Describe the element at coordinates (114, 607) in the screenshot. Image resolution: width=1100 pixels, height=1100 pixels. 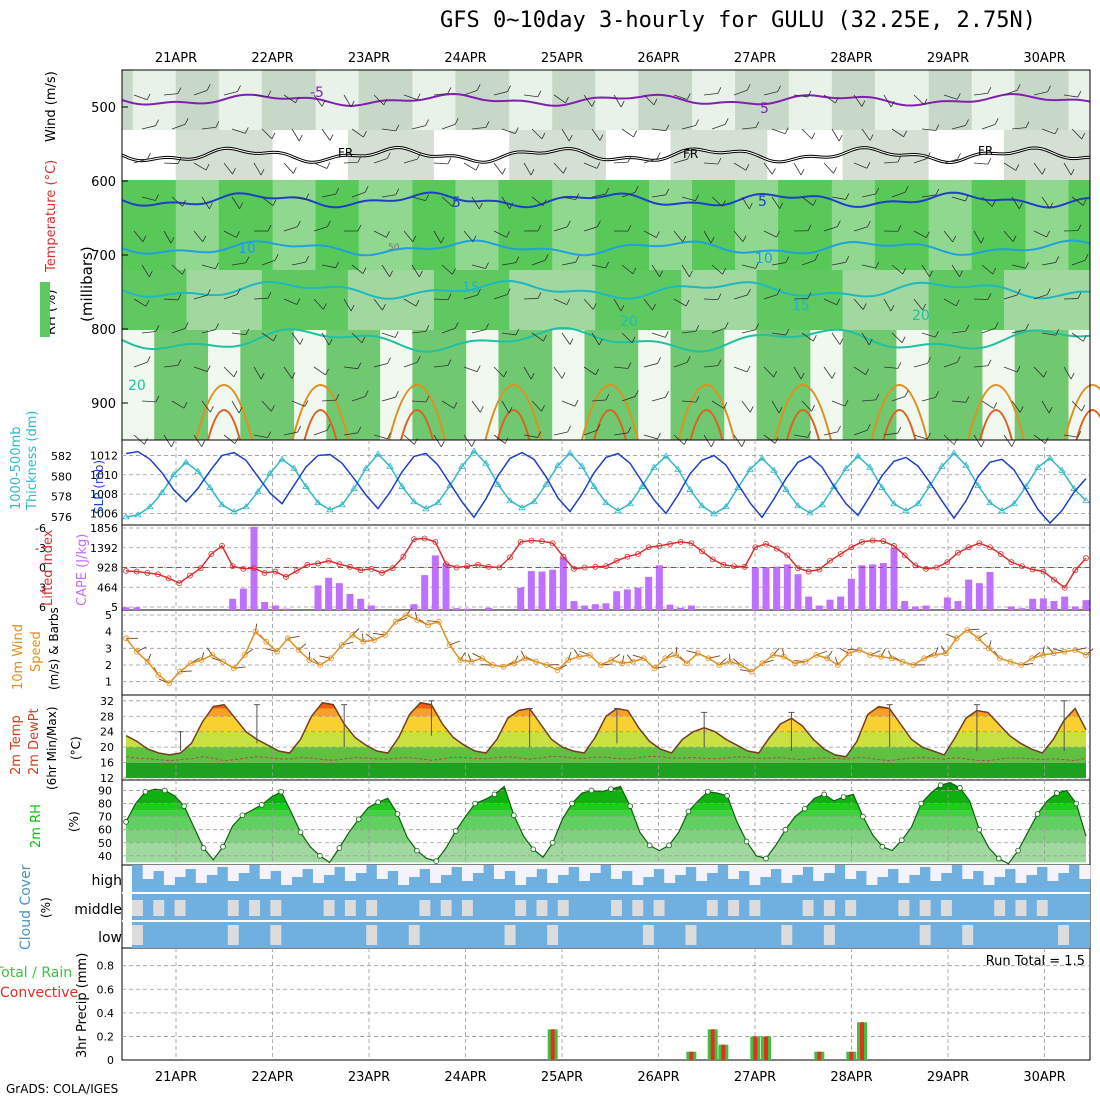
I see `cape-tick-label: 5` at that location.